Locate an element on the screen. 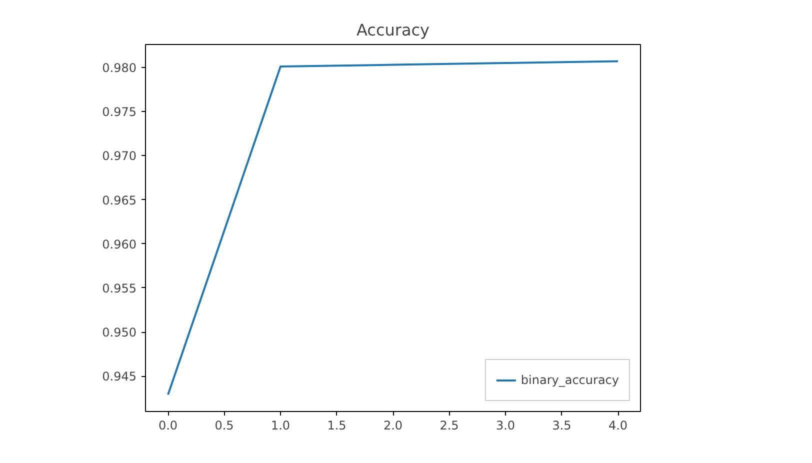 Image resolution: width=812 pixels, height=463 pixels. x-tick-label: 3.5 is located at coordinates (562, 425).